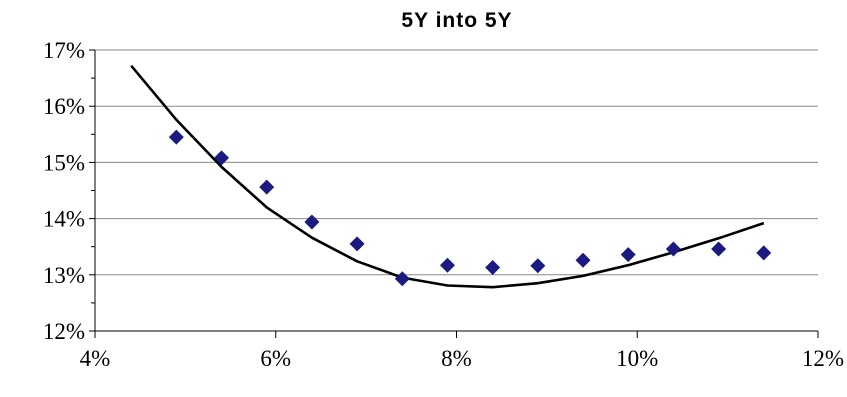 This screenshot has width=847, height=397. What do you see at coordinates (275, 358) in the screenshot?
I see `x-tick-label: 6%` at bounding box center [275, 358].